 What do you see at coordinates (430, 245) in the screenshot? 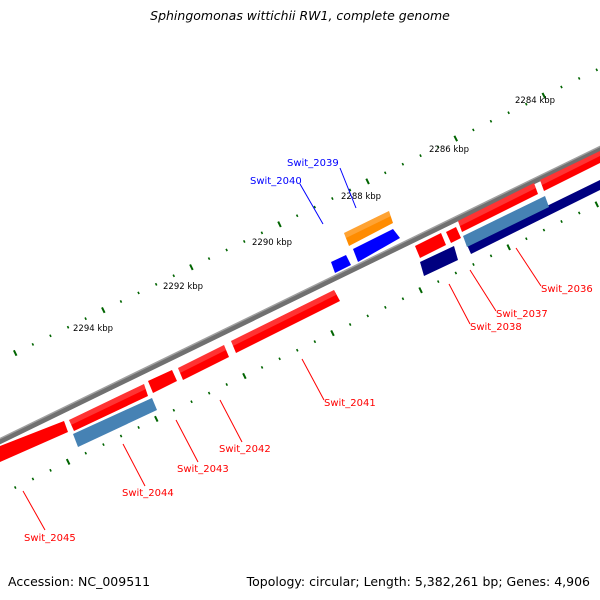
I see `gene-swit-2038b-arrow` at bounding box center [430, 245].